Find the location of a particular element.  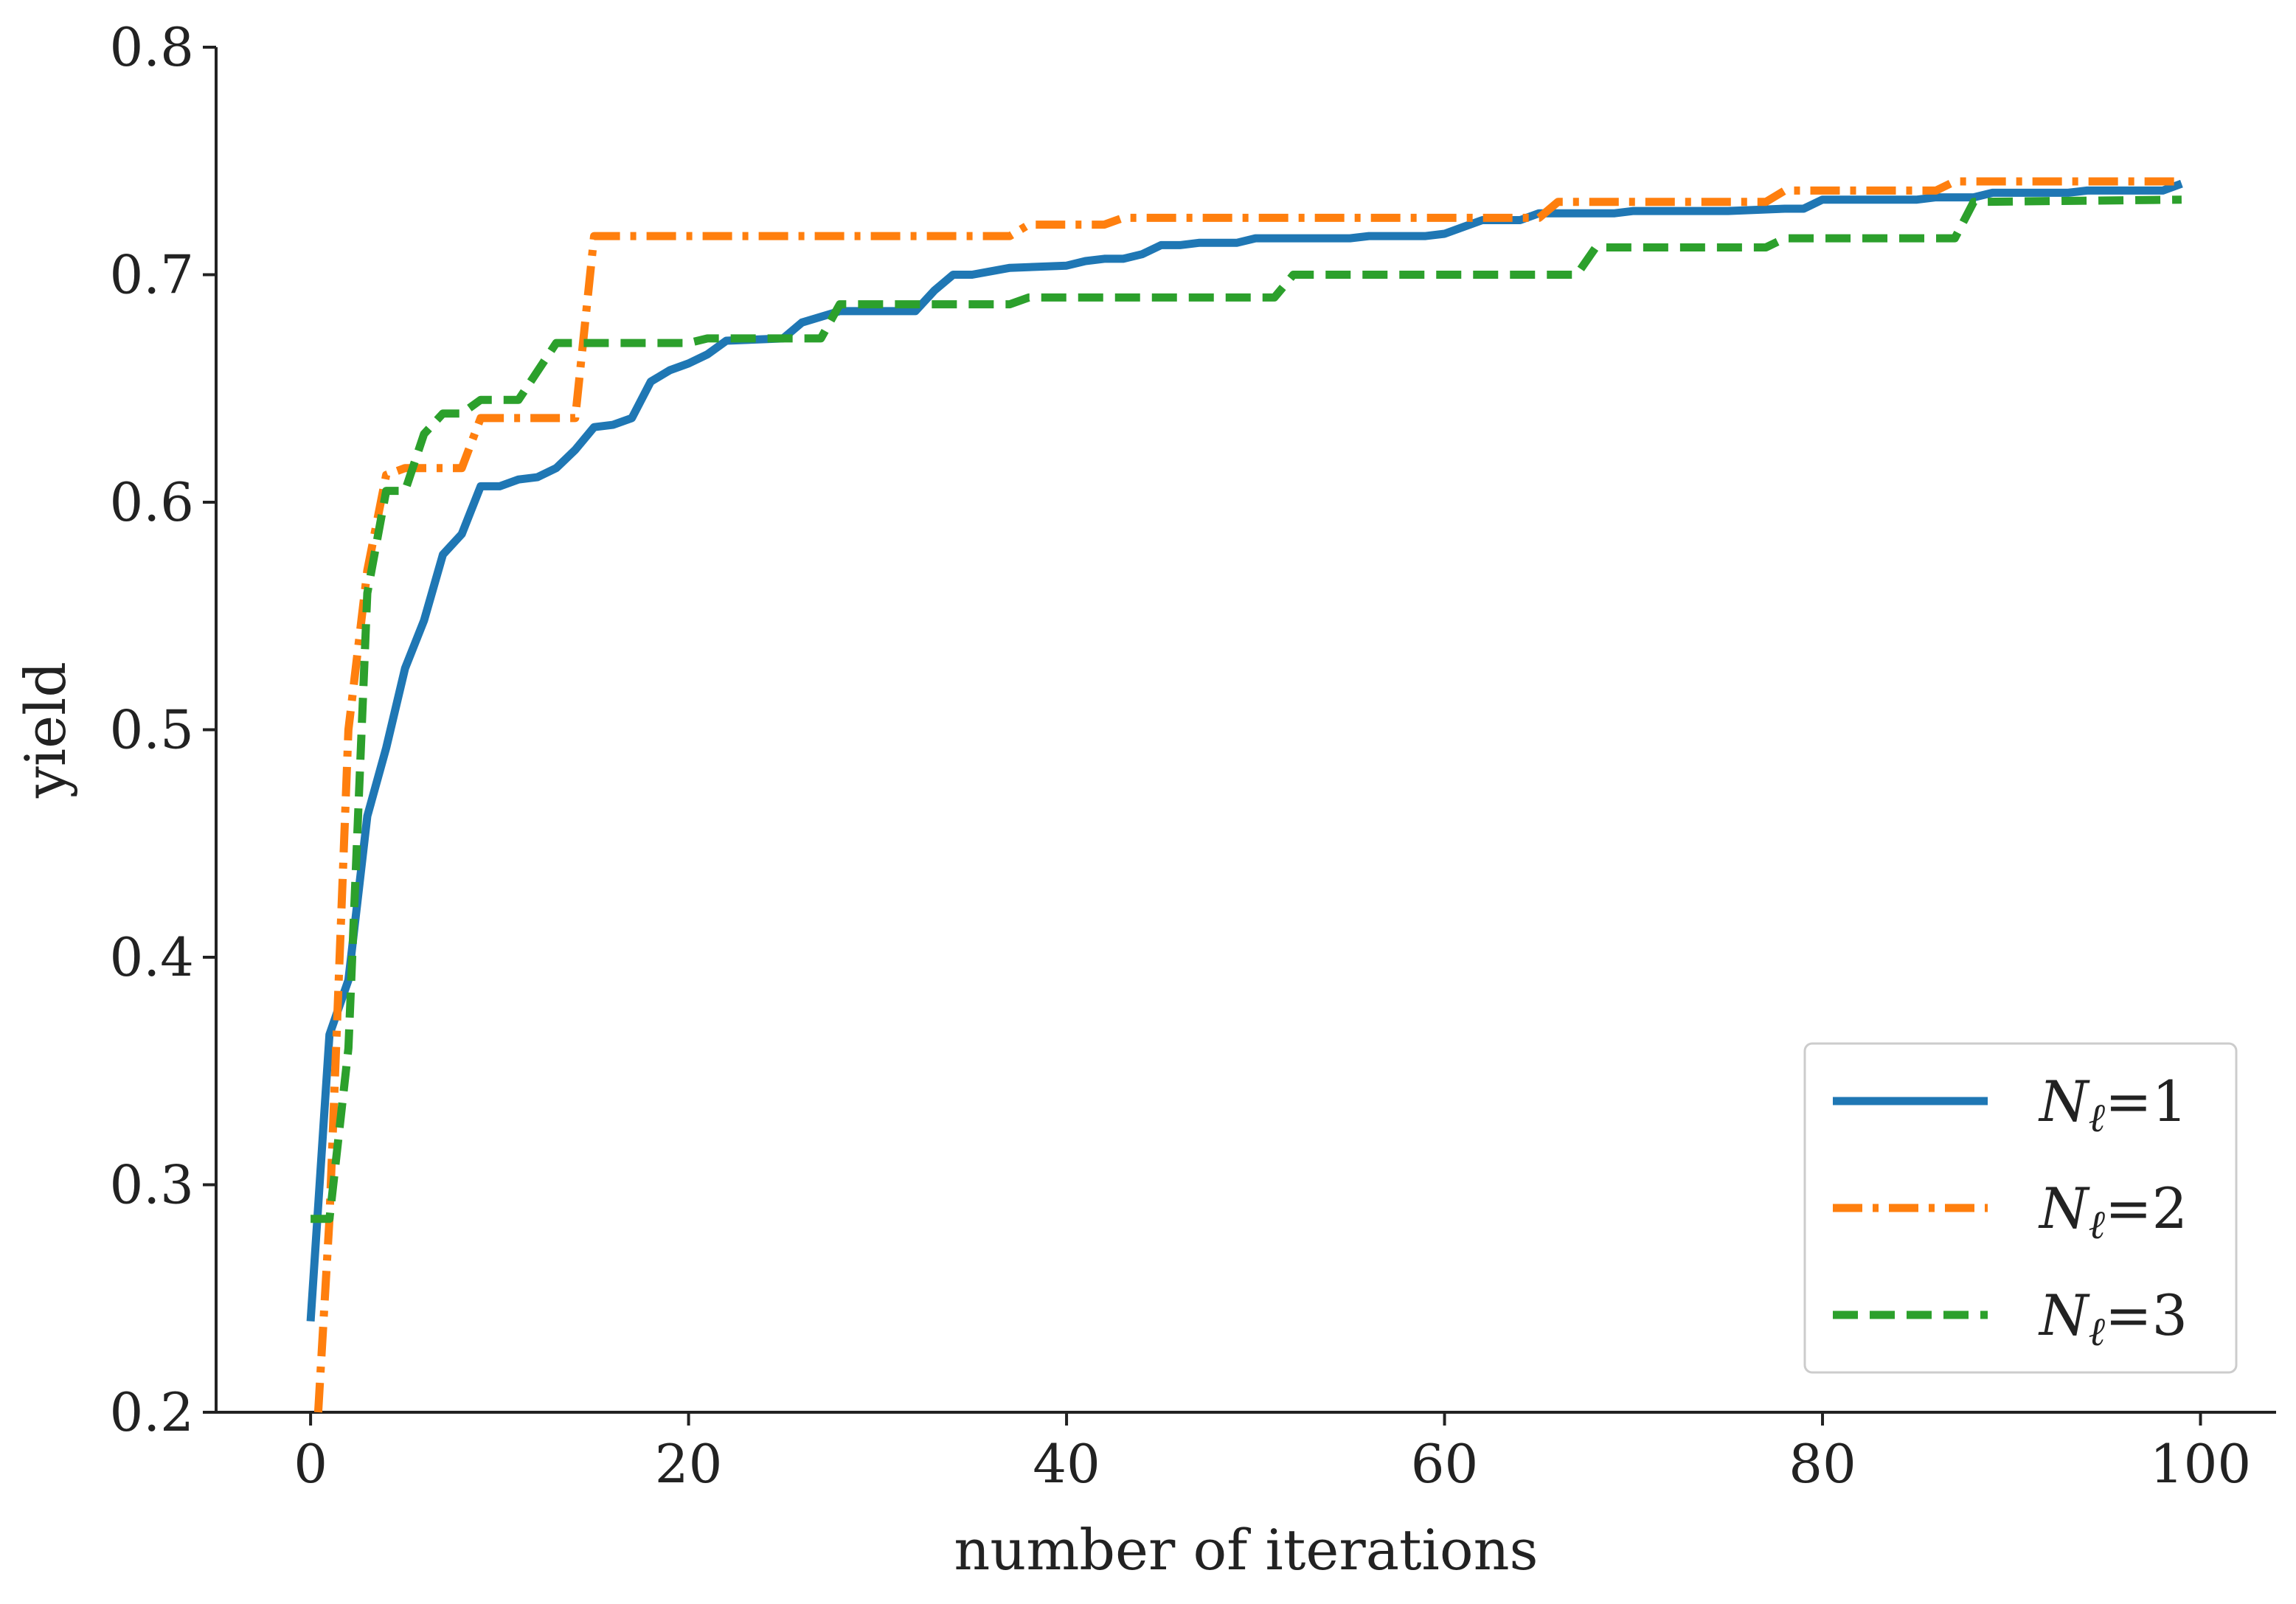

x-ticks: 0 20 40 60 80 100 is located at coordinates (1272, 1453).